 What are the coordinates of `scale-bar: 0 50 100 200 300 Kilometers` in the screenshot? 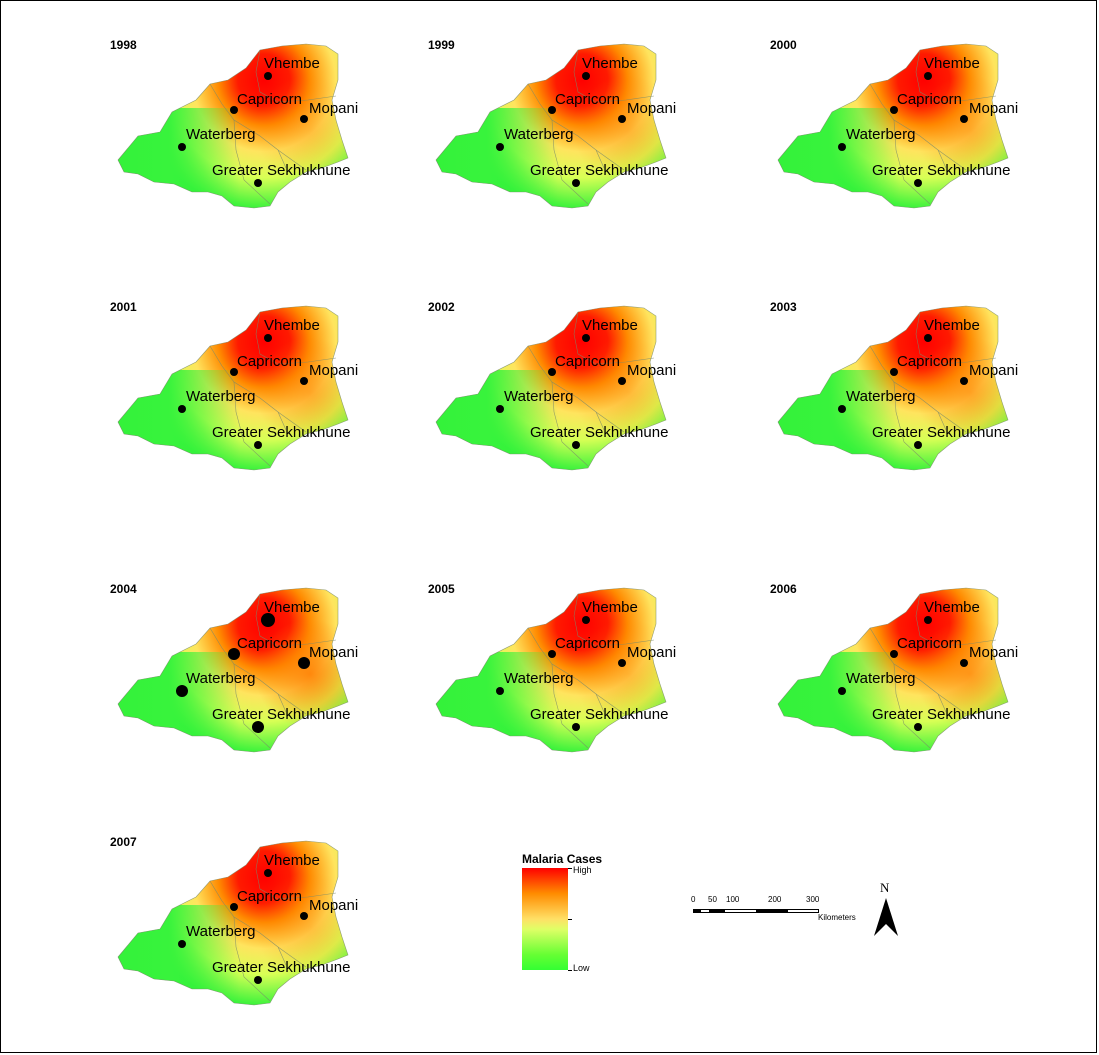 It's located at (790, 910).